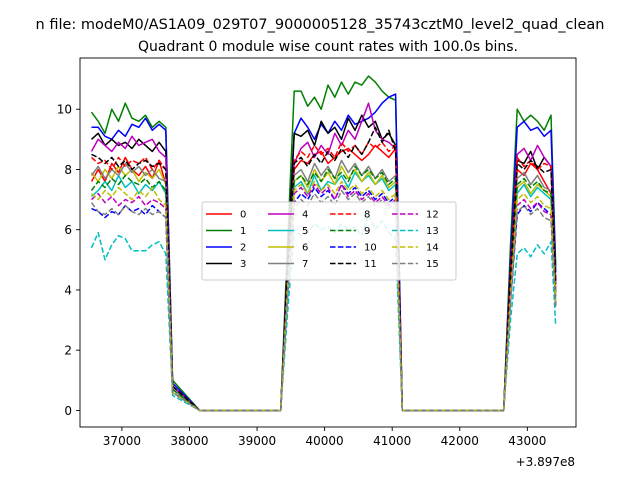 This screenshot has width=640, height=480. Describe the element at coordinates (68, 351) in the screenshot. I see `y-tick-label: 2` at that location.